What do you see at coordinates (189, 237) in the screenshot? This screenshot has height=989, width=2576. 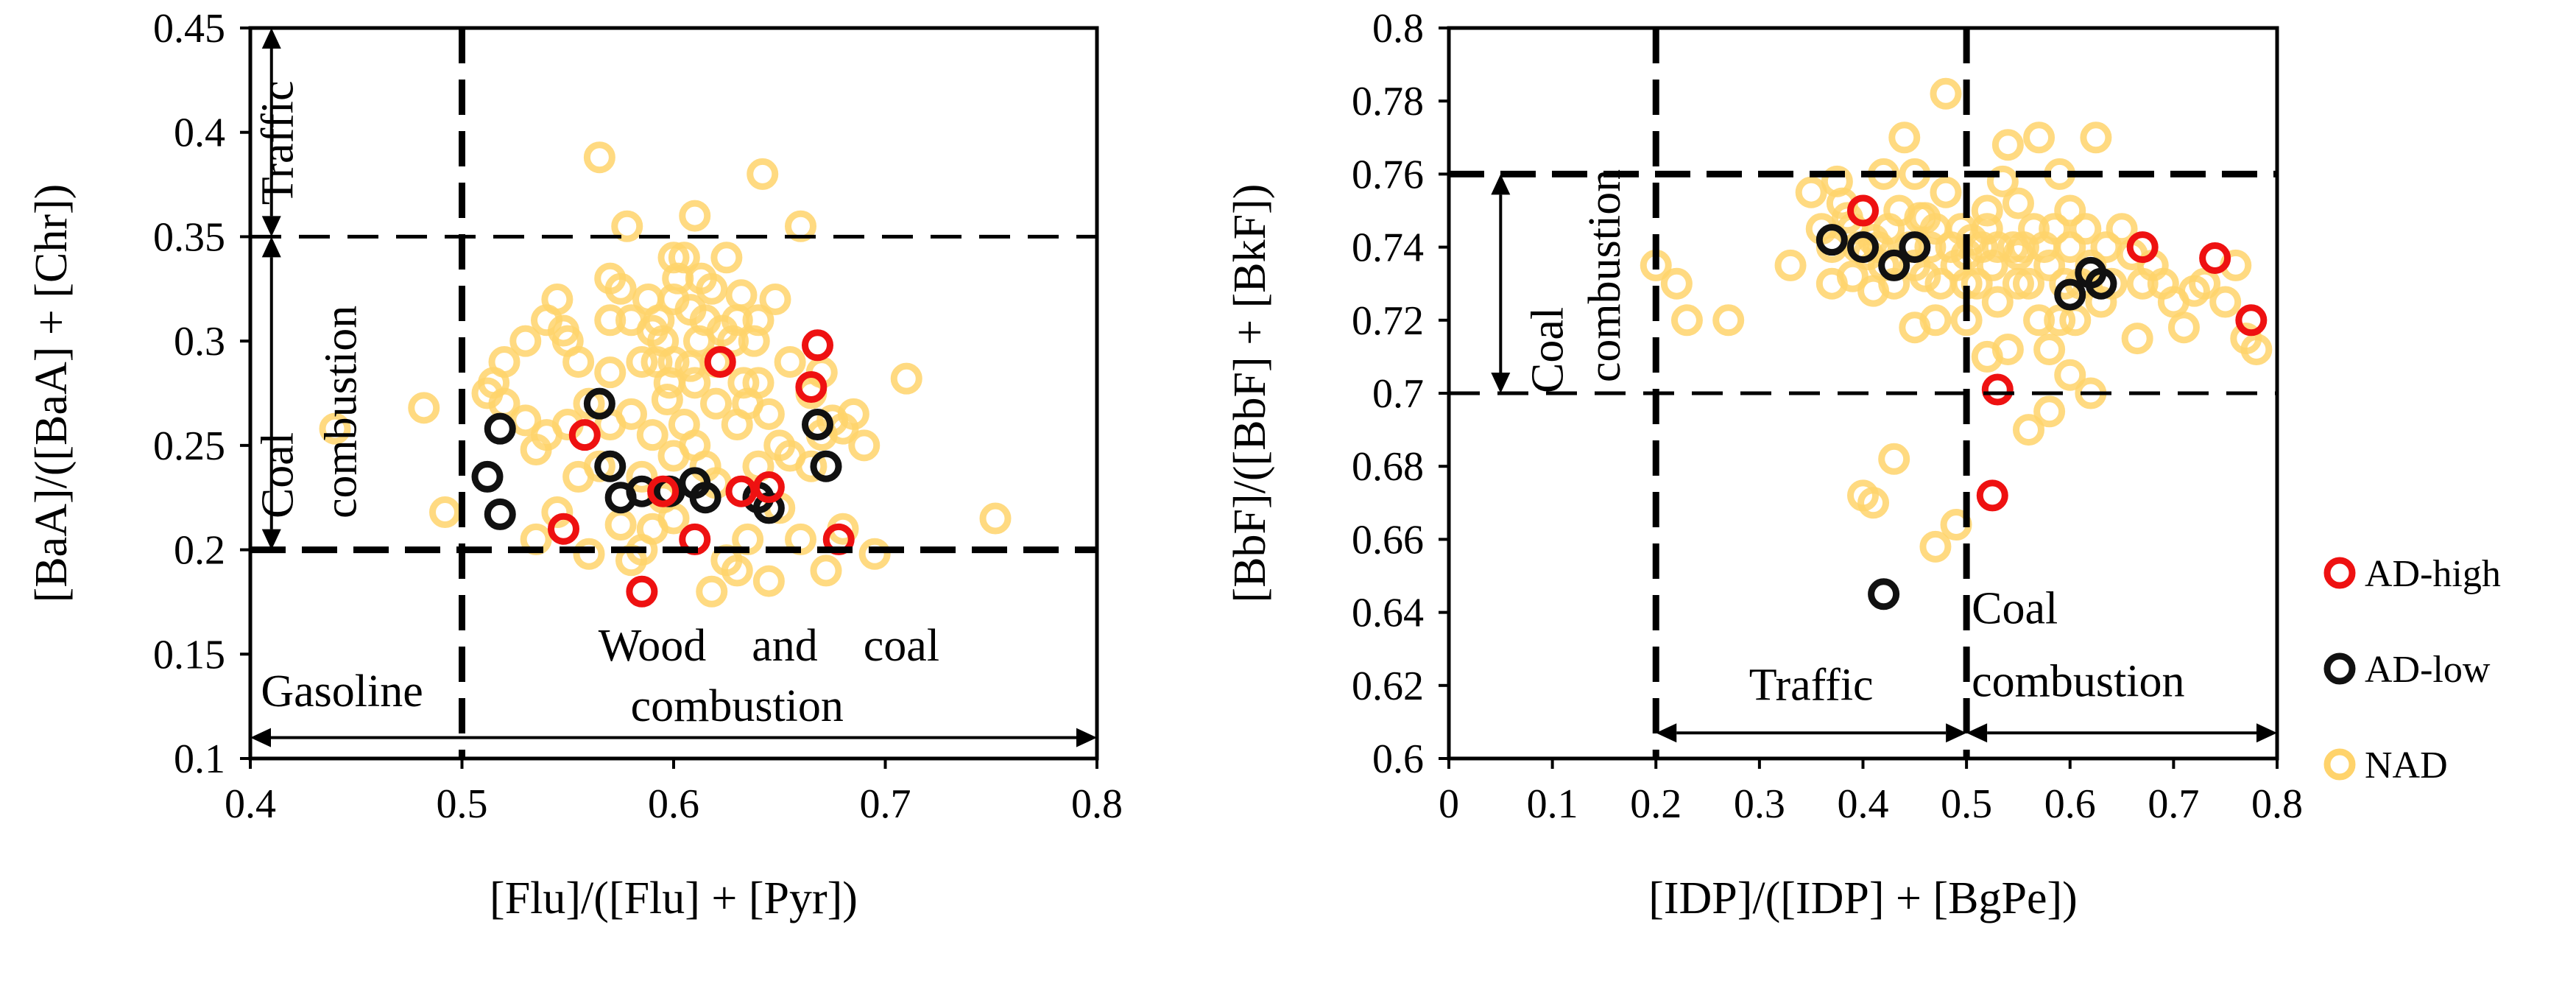 I see `y-tick-label: 0.35` at bounding box center [189, 237].